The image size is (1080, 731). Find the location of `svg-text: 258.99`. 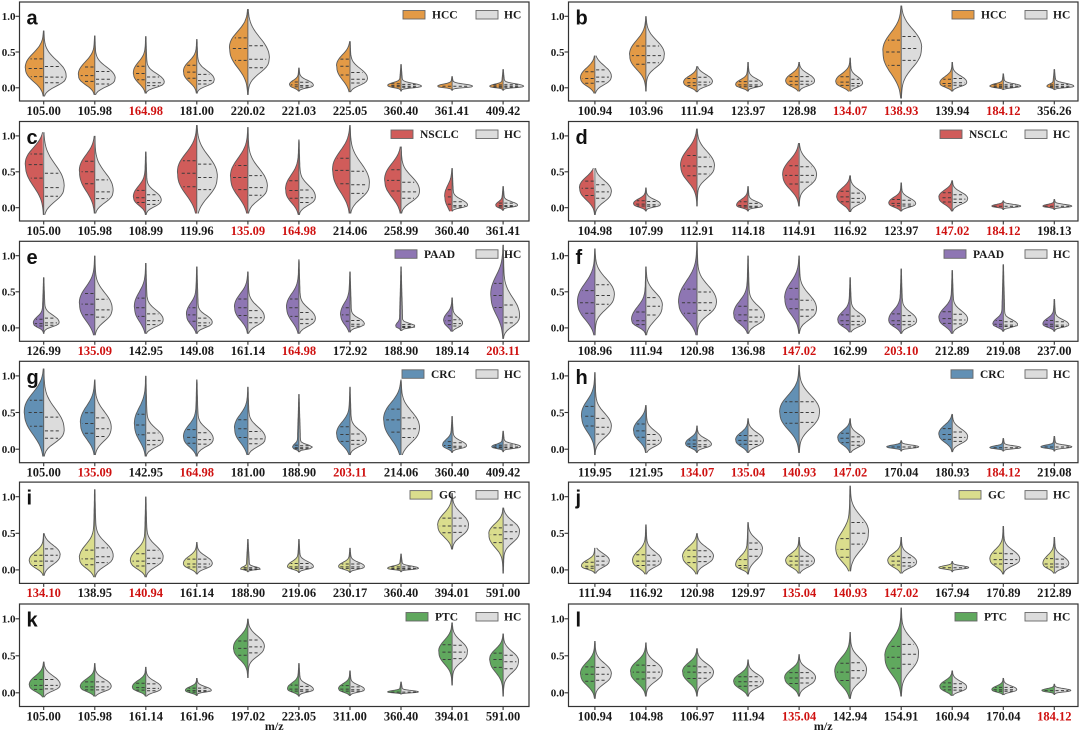

svg-text: 258.99 is located at coordinates (401, 231).